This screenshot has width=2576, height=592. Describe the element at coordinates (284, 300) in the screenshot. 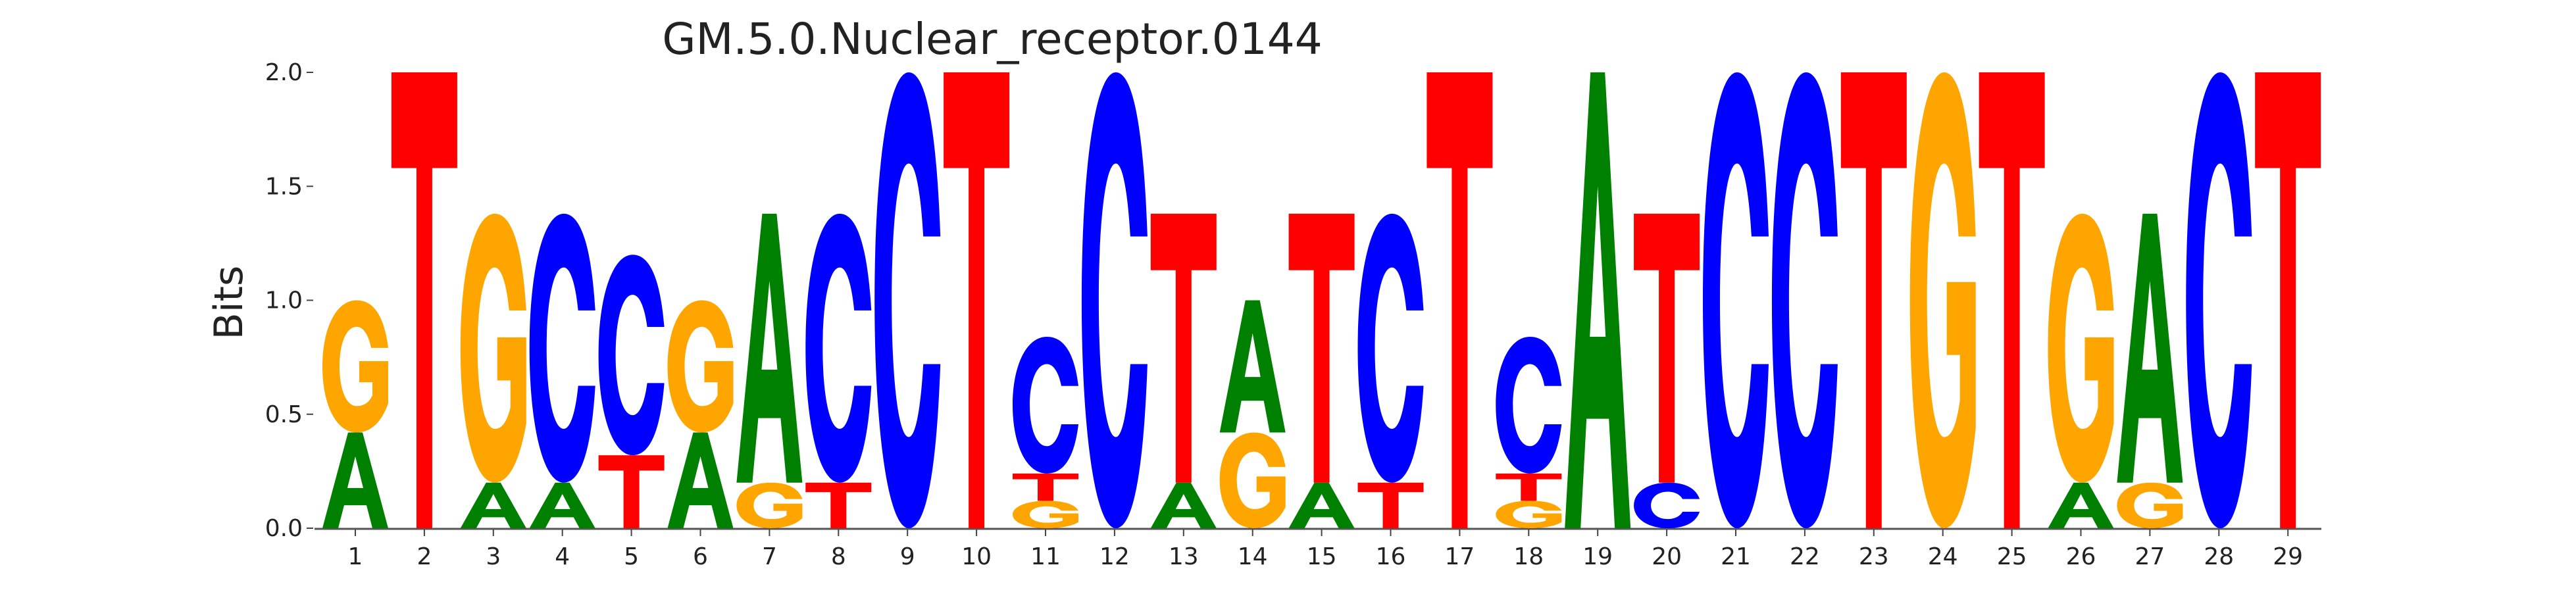

I see `y-tick-label: 1.0` at that location.